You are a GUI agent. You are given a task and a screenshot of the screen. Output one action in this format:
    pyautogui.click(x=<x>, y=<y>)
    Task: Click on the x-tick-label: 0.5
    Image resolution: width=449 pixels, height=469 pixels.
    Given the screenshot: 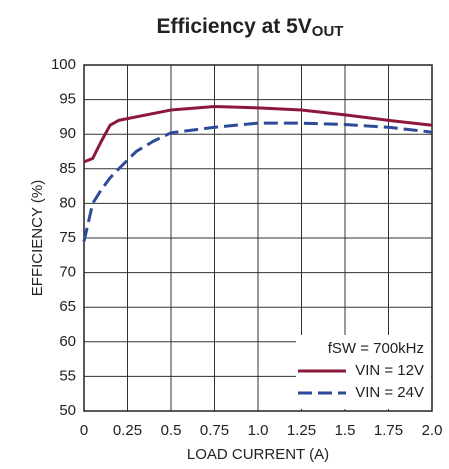 What is the action you would take?
    pyautogui.click(x=171, y=430)
    